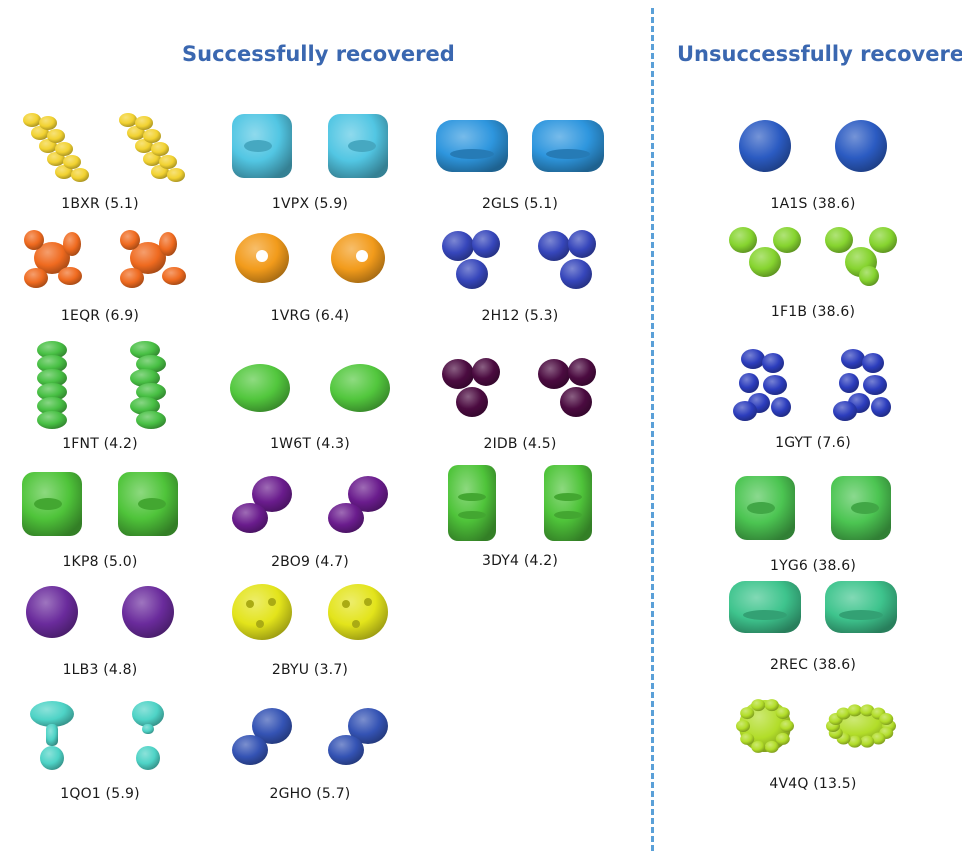 The image size is (962, 851). Describe the element at coordinates (100, 794) in the screenshot. I see `structure-label: 1QO1 (5.9)` at that location.